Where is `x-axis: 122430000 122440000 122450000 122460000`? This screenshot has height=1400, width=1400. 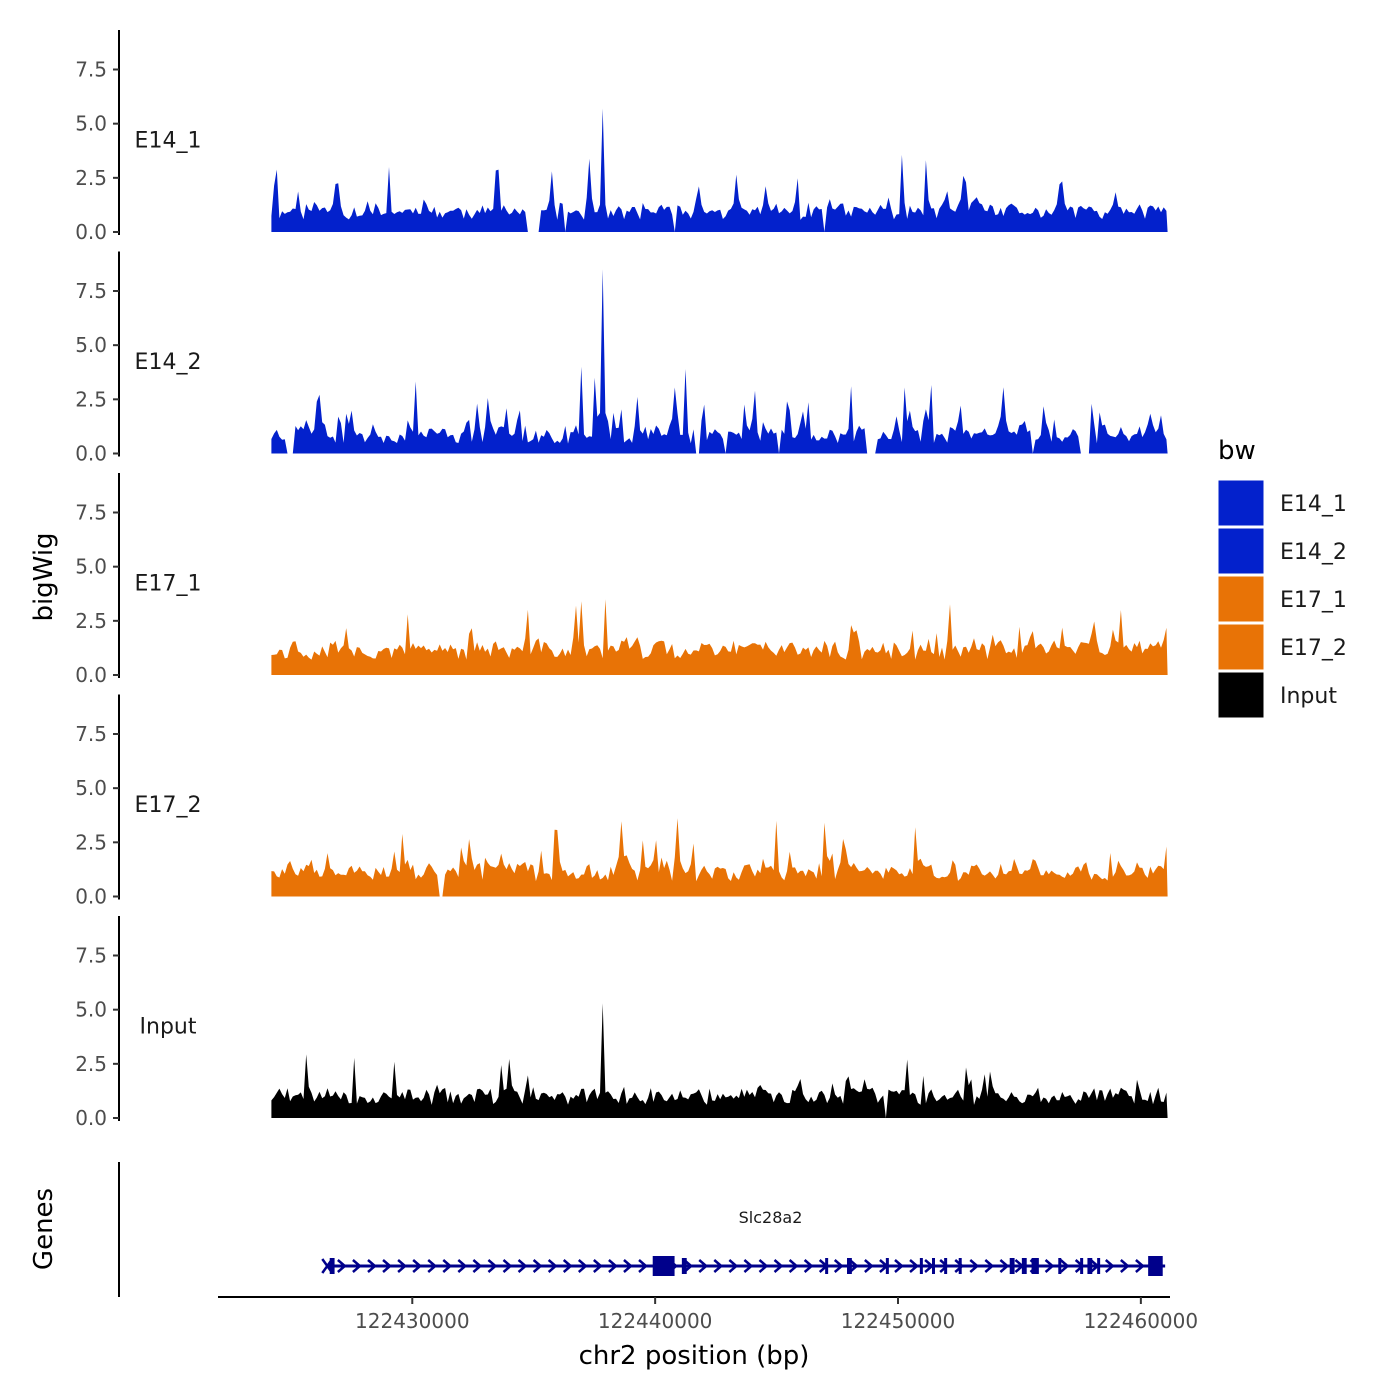 x-axis: 122430000 122440000 122450000 122460000 is located at coordinates (708, 1314).